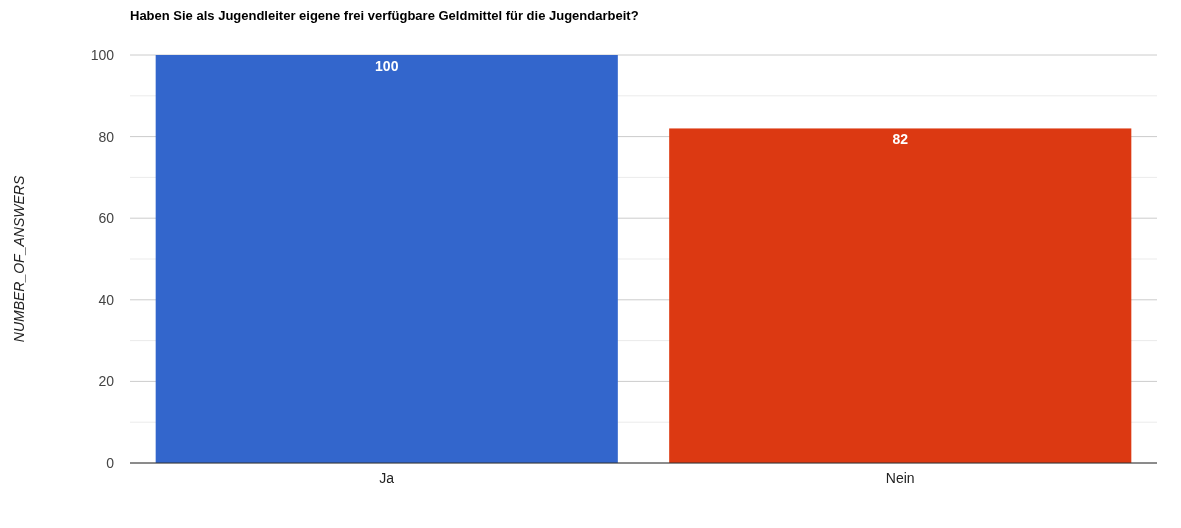 This screenshot has width=1181, height=528. What do you see at coordinates (900, 478) in the screenshot?
I see `x-tick-label: Nein` at bounding box center [900, 478].